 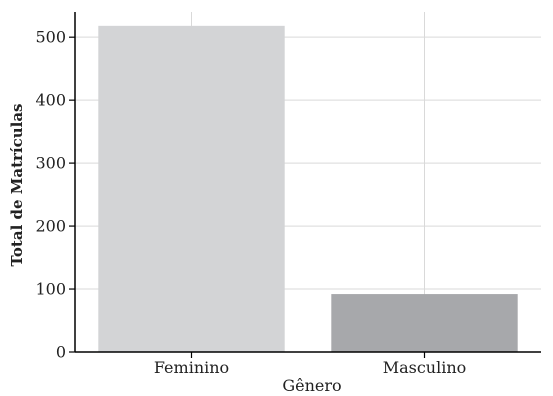 What do you see at coordinates (50, 226) in the screenshot?
I see `y-tick-label: 200` at bounding box center [50, 226].